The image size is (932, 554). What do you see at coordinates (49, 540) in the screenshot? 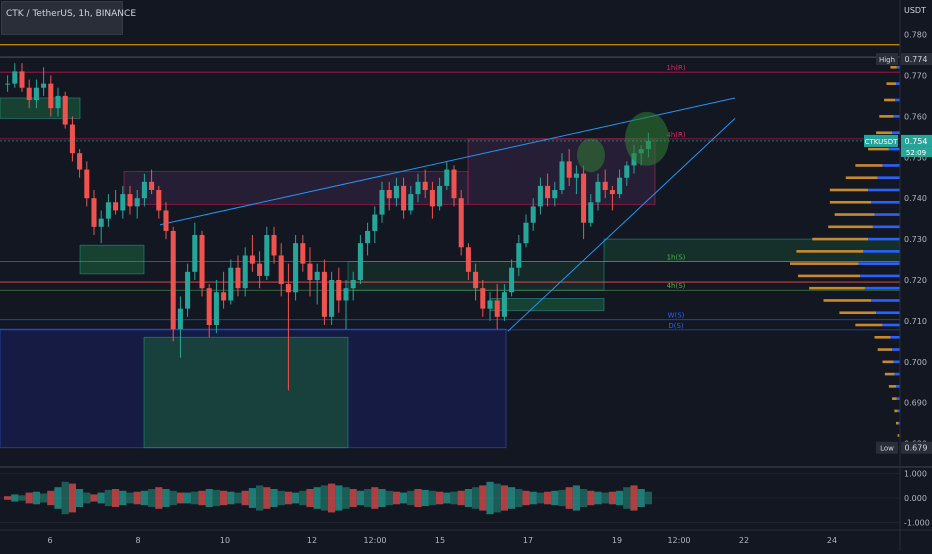
I see `x-tick-label: 6` at bounding box center [49, 540].